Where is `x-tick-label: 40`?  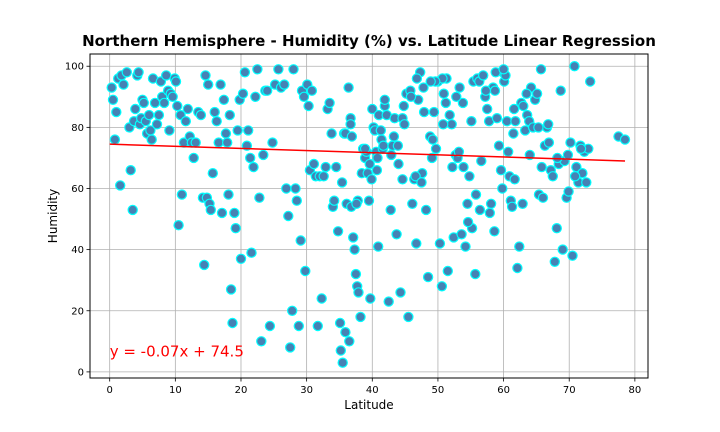
x-tick-label: 40 is located at coordinates (372, 390).